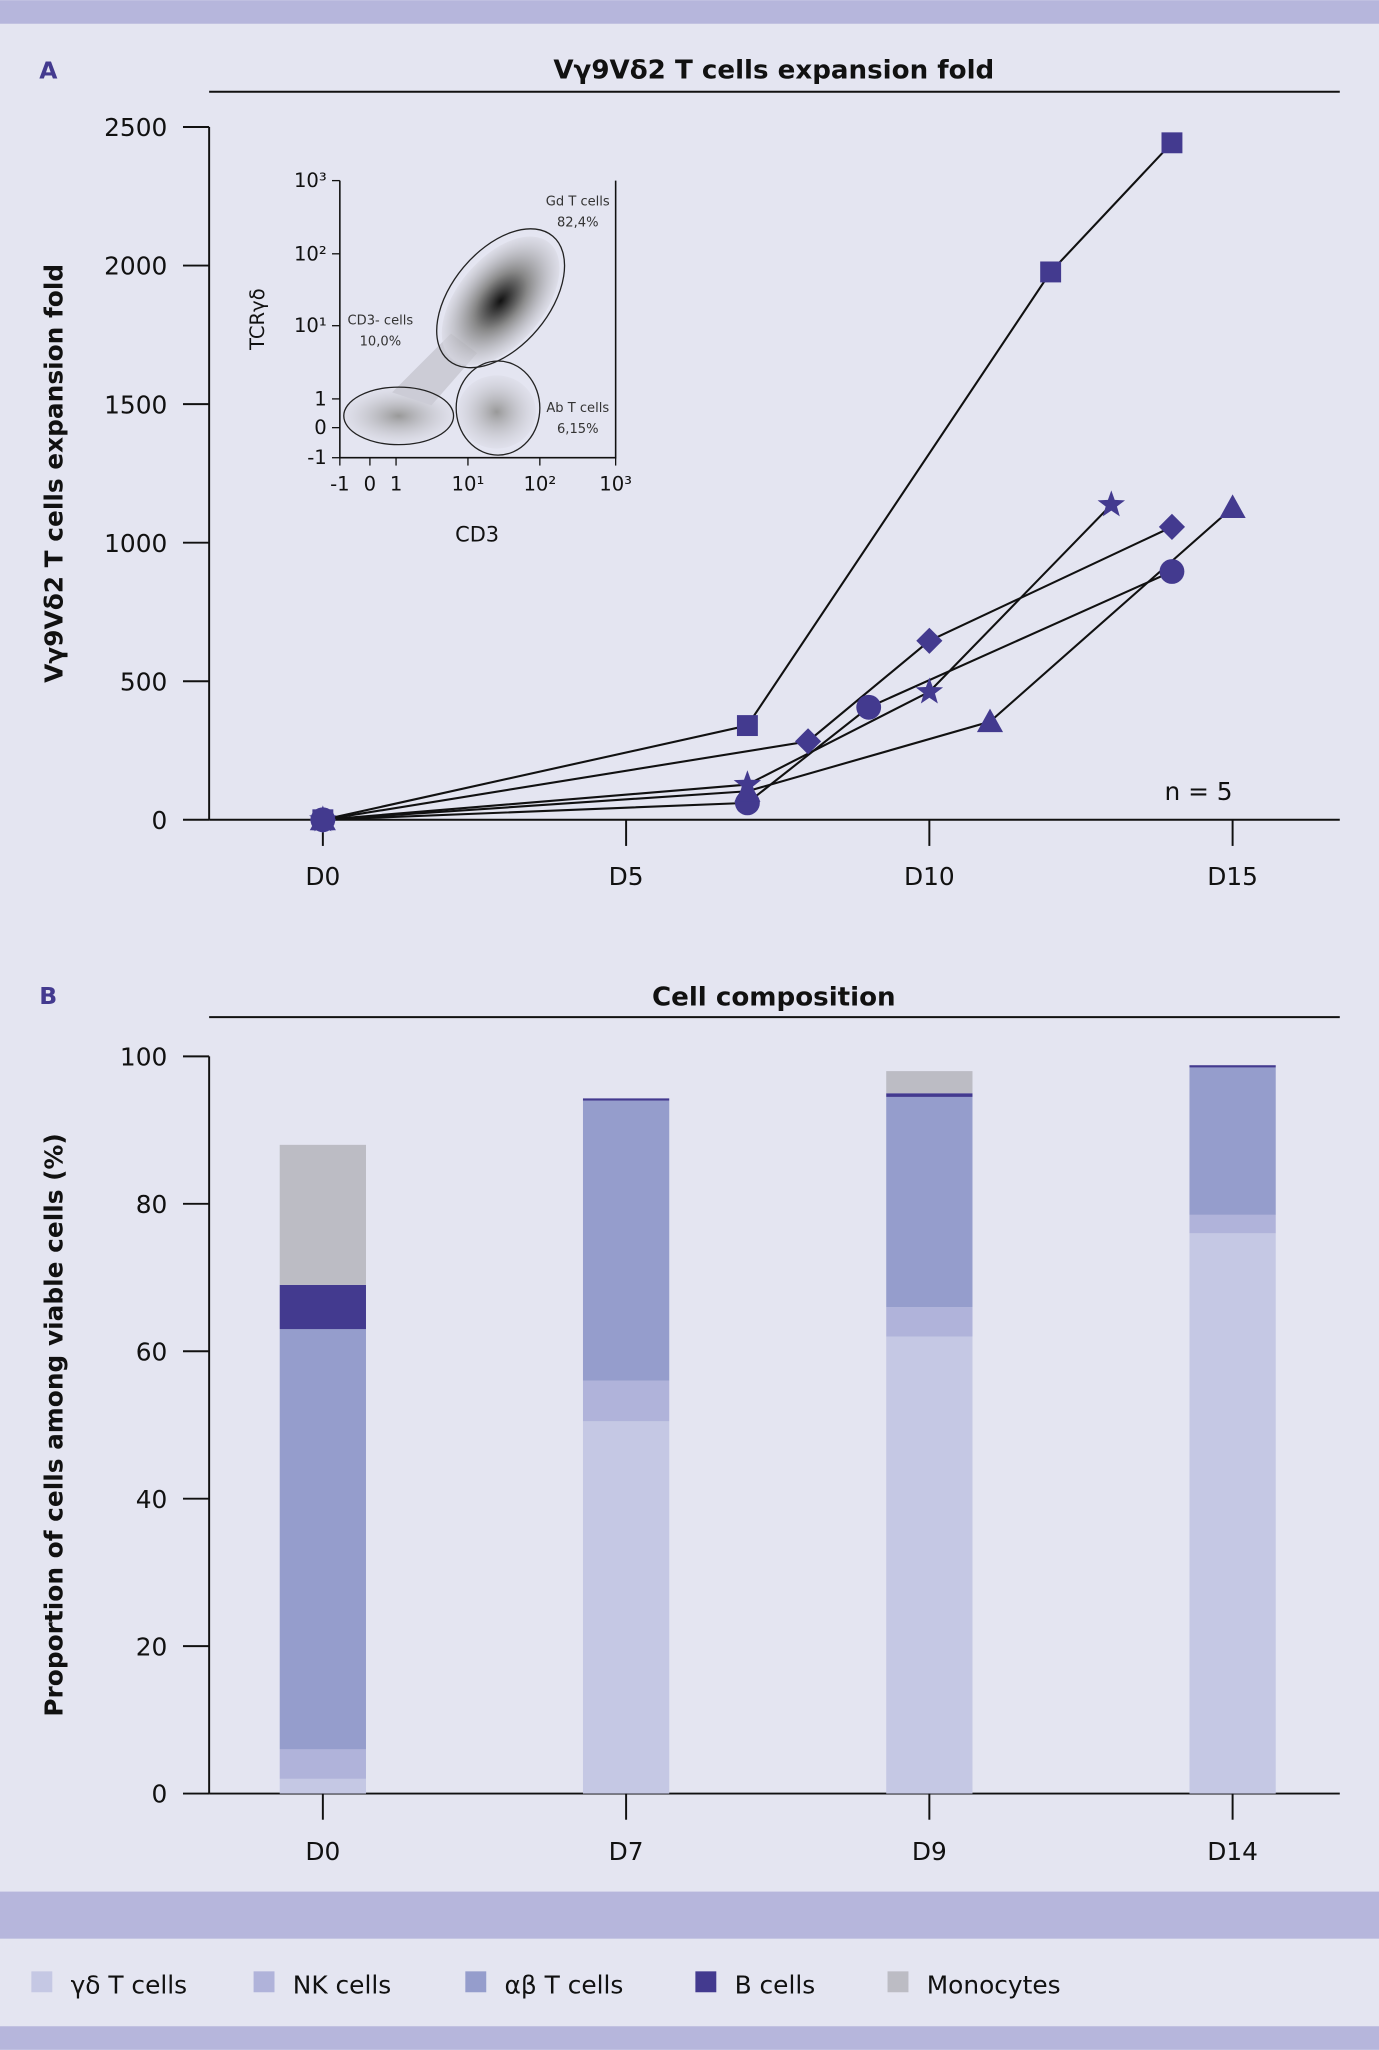 The image size is (1379, 2050). What do you see at coordinates (340, 483) in the screenshot?
I see `inset-x-tick-label: -1` at bounding box center [340, 483].